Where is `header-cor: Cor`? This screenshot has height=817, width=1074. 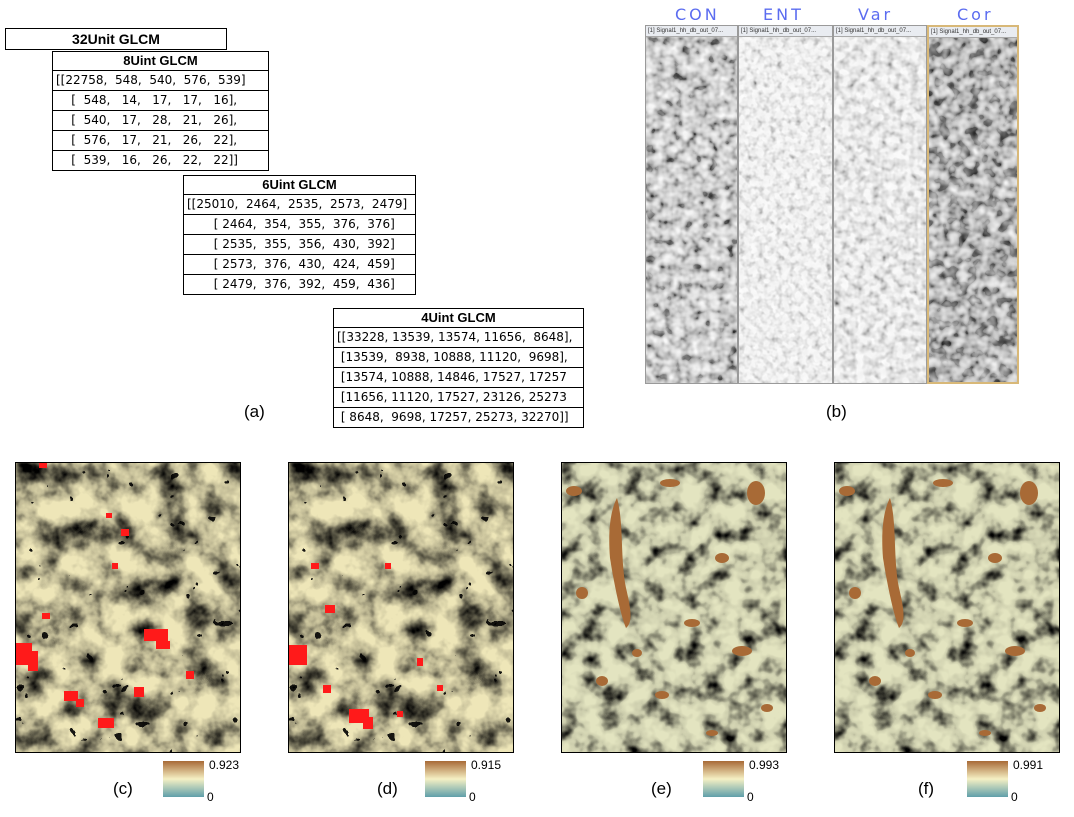
header-cor: Cor is located at coordinates (975, 14).